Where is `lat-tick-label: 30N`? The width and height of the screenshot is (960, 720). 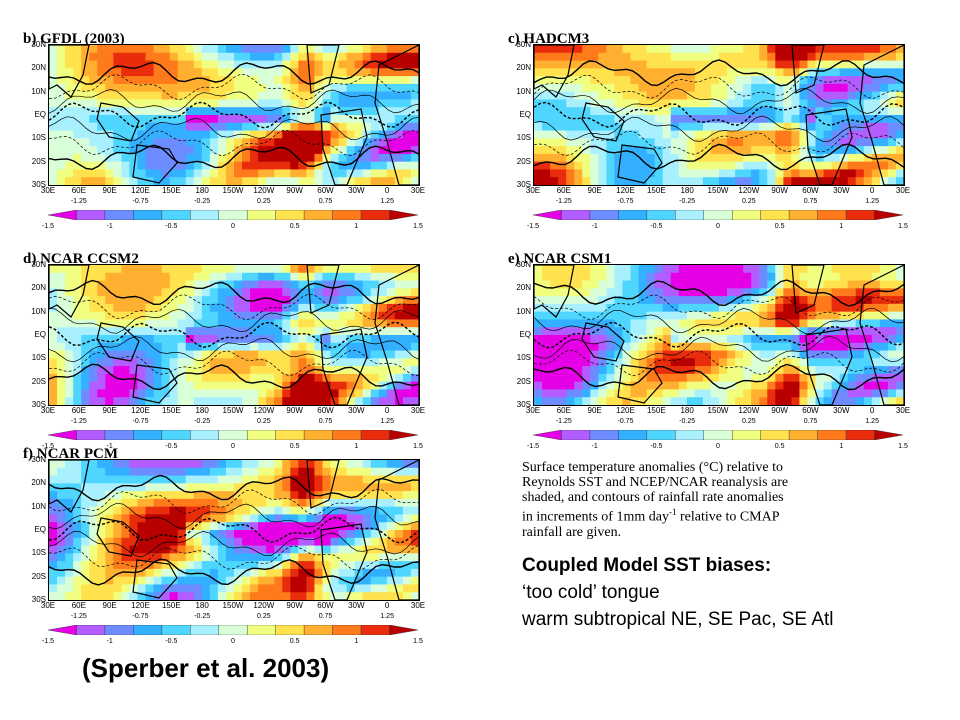
lat-tick-label: 30N is located at coordinates (38, 459).